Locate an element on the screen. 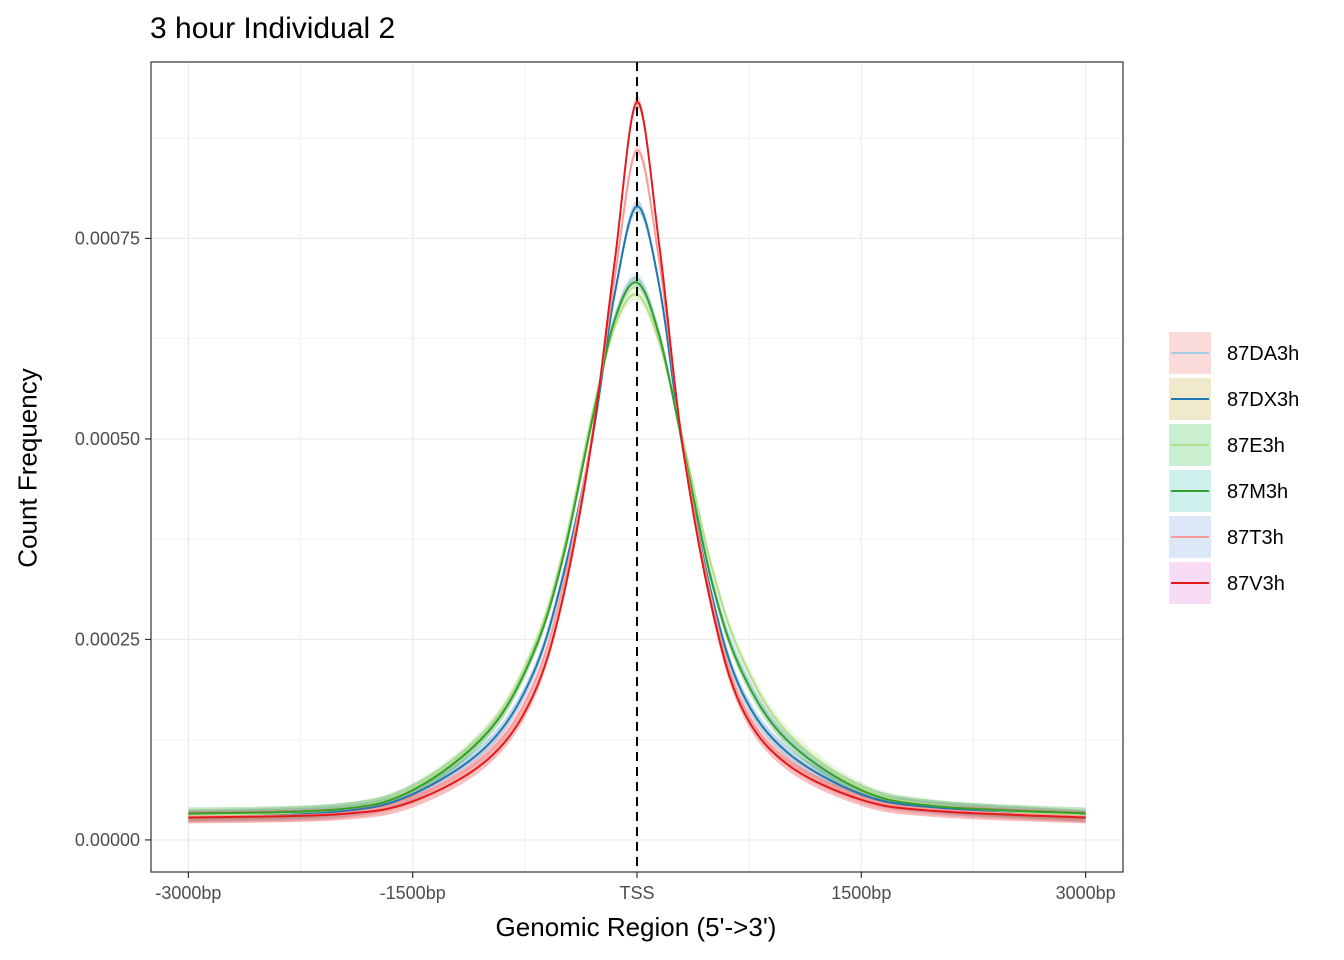 This screenshot has height=960, width=1344. x-tick-label: 3000bp is located at coordinates (1086, 893).